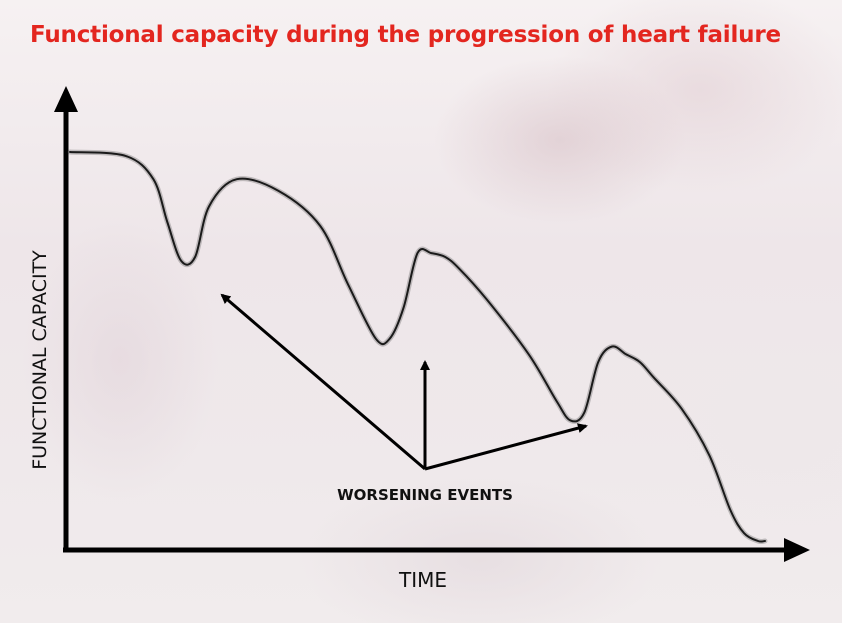 The height and width of the screenshot is (623, 842). Describe the element at coordinates (425, 495) in the screenshot. I see `annotation-label: WORSENING EVENTS` at that location.